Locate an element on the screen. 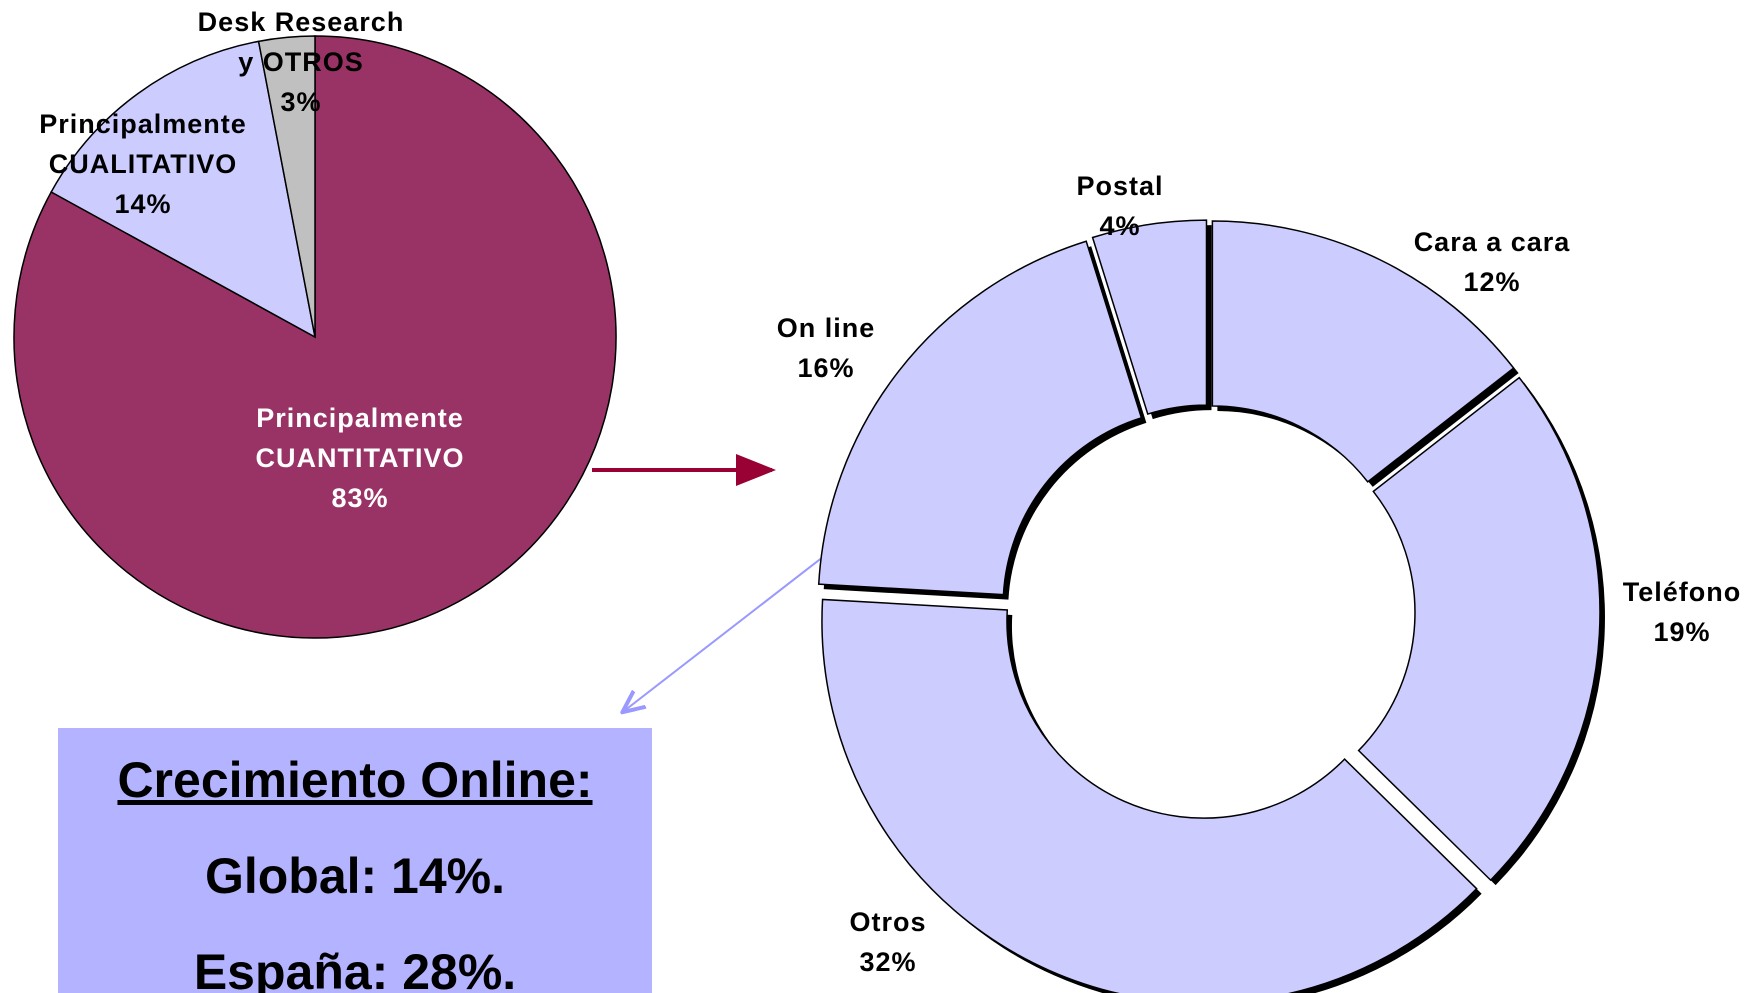 The width and height of the screenshot is (1753, 993). slice-value: 32% is located at coordinates (888, 962).